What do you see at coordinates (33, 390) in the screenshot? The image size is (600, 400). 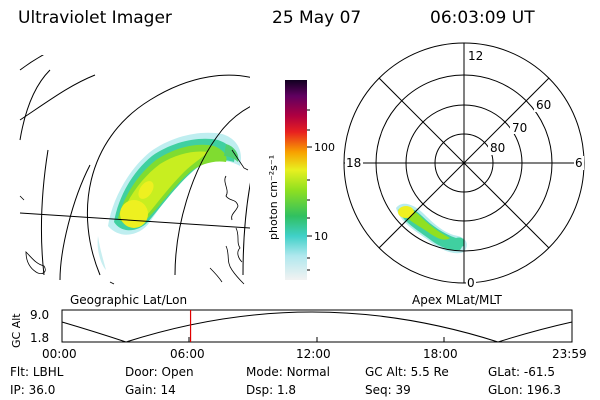 I see `info-ip: IP: 36.0` at bounding box center [33, 390].